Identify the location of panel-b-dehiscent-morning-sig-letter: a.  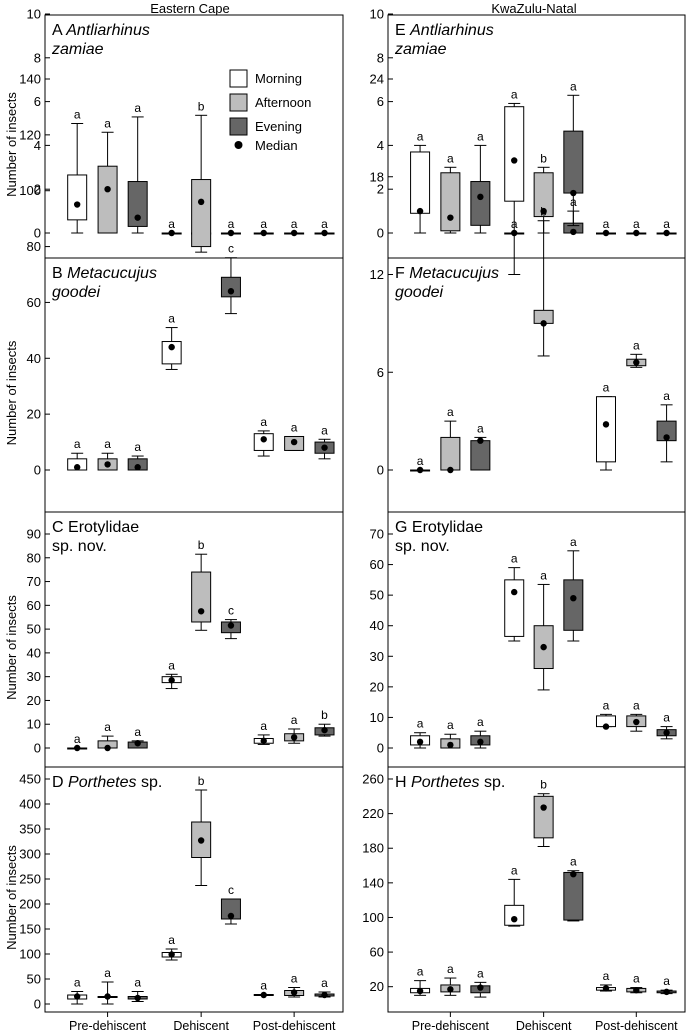
(171, 319).